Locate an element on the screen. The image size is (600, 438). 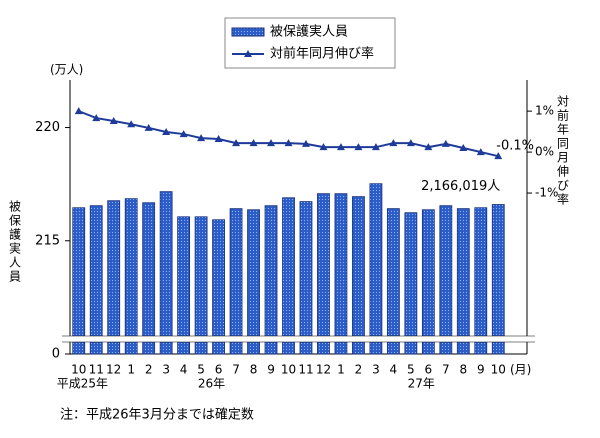
y-unit: (万人) is located at coordinates (66, 70).